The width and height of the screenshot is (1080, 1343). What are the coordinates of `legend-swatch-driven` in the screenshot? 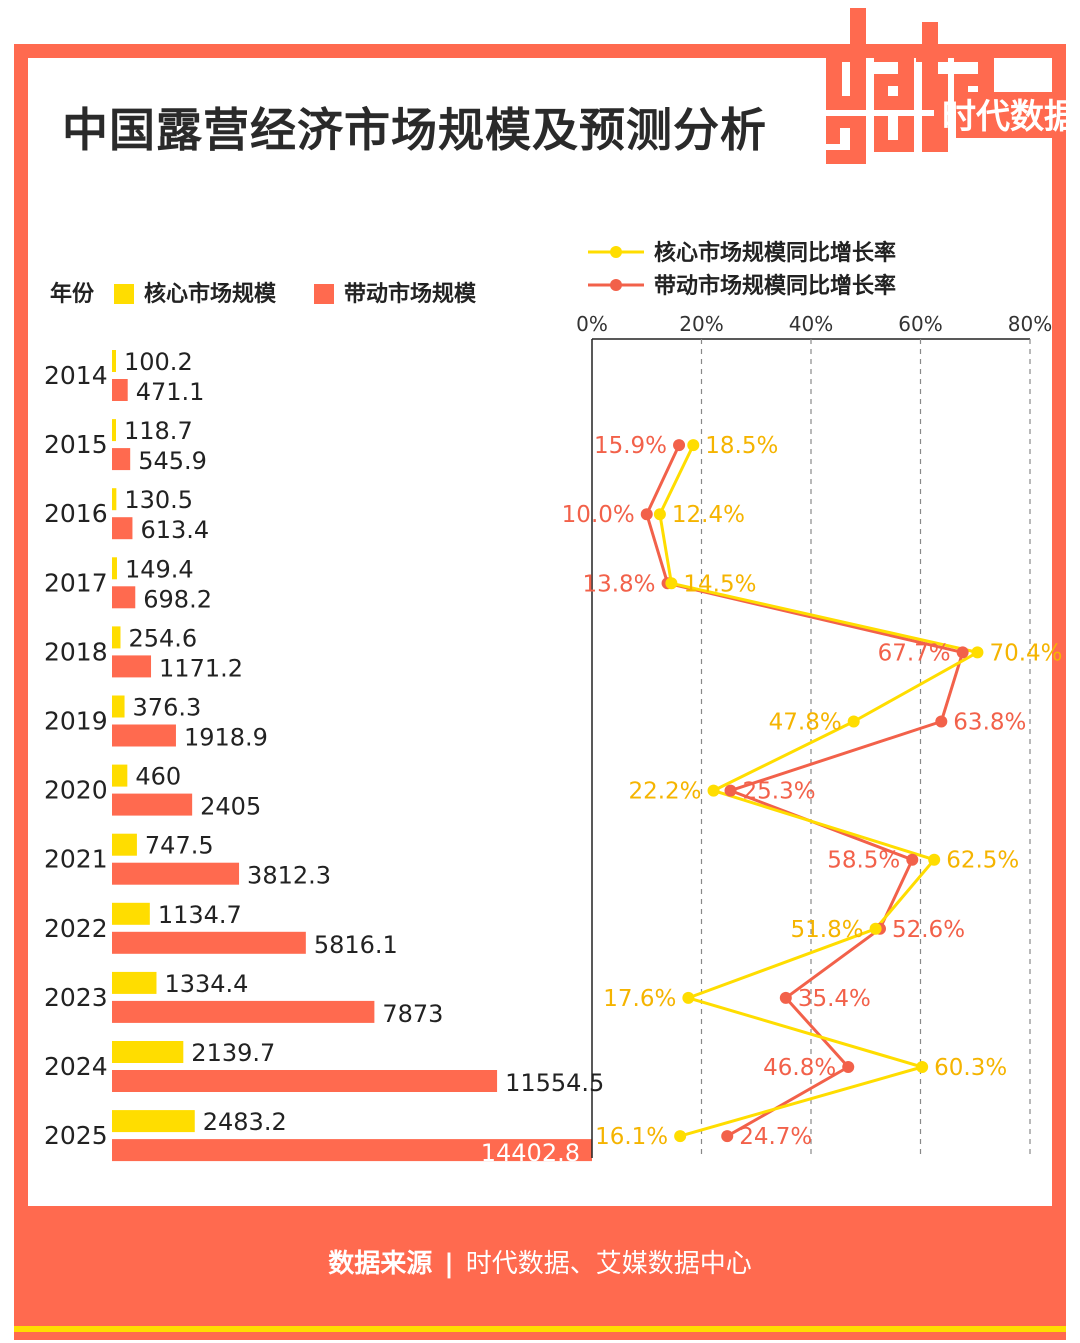 It's located at (324, 294).